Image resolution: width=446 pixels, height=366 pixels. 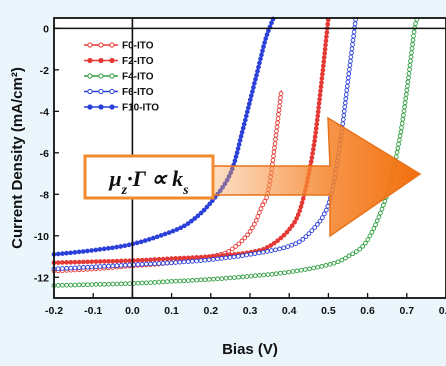 I want to click on x-tick-label: 0.1, so click(x=171, y=311).